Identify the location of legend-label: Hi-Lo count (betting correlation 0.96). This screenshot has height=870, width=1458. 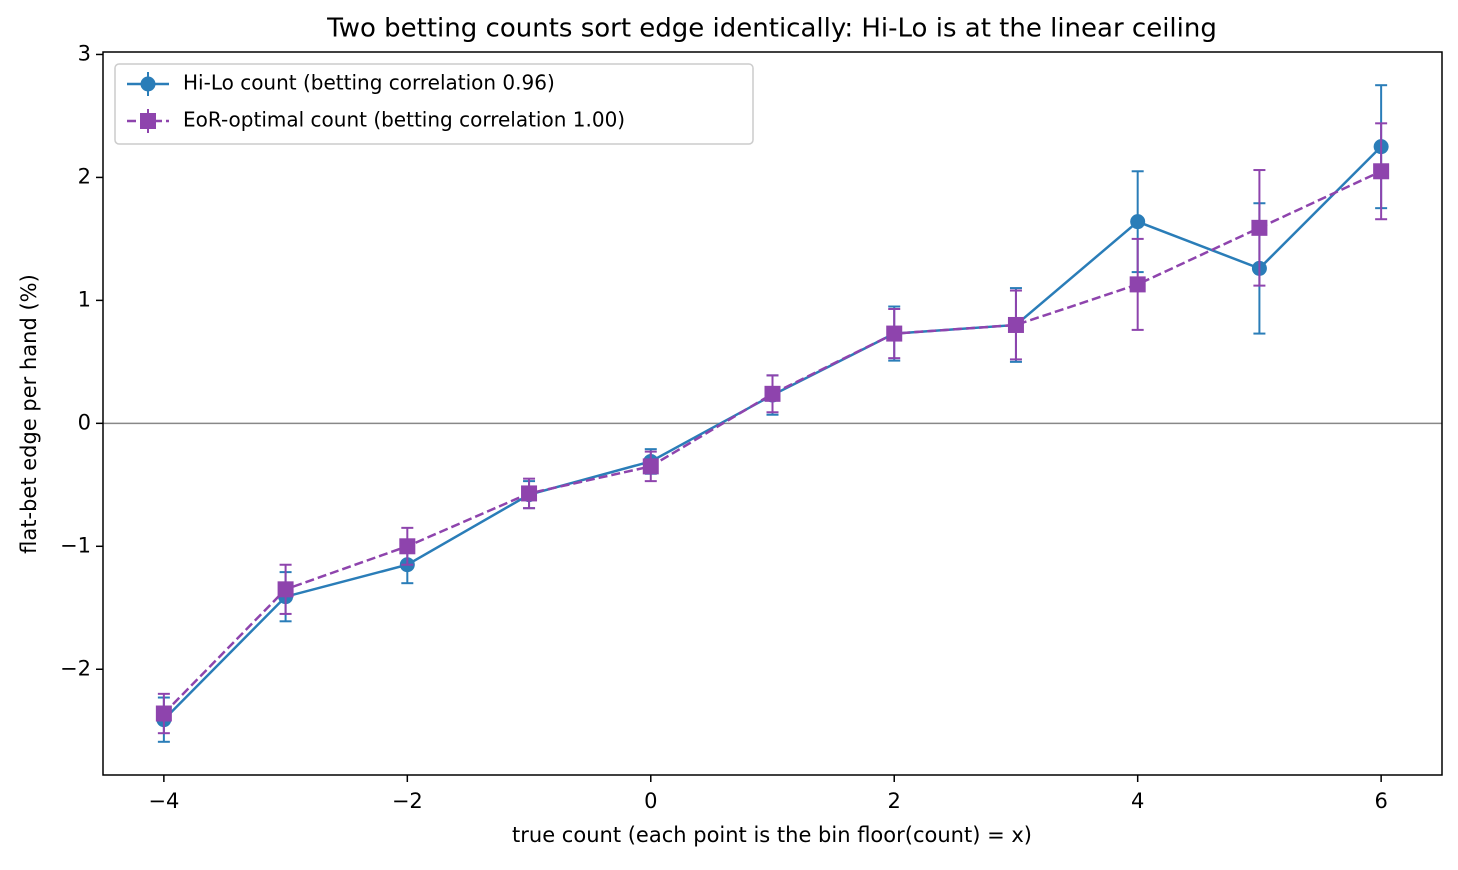
(369, 83).